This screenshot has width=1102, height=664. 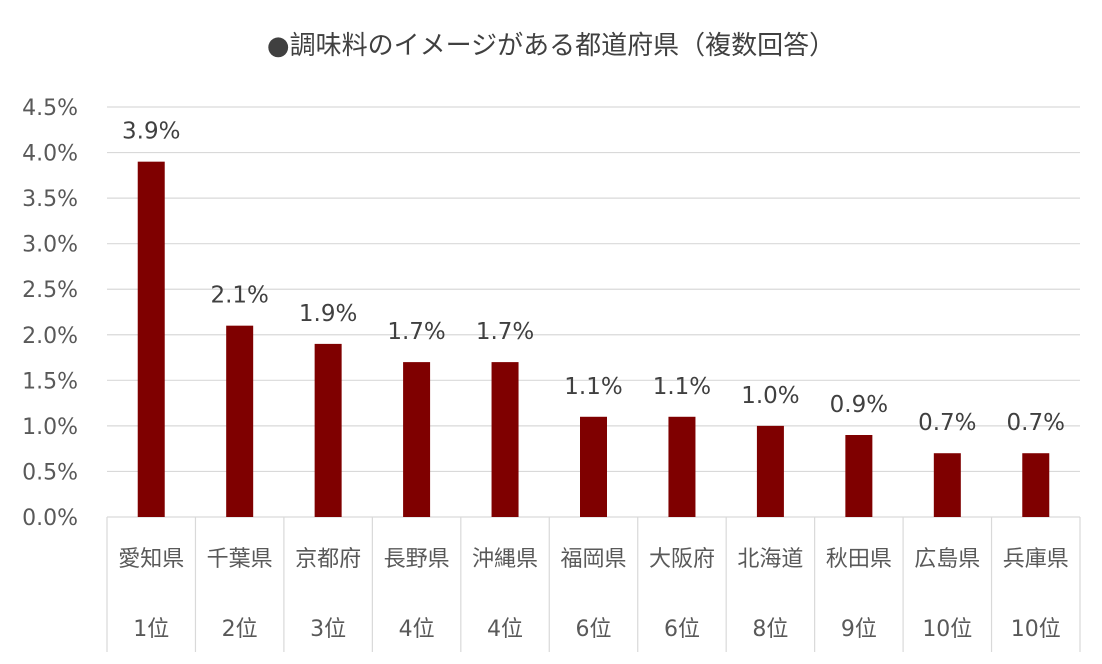 What do you see at coordinates (50, 313) in the screenshot?
I see `y-axis-ticks: 0.0% 0.5% 1.0% 1.5% 2.0% 2.5% 3.0% 3.5% 4.0% 4.5%` at bounding box center [50, 313].